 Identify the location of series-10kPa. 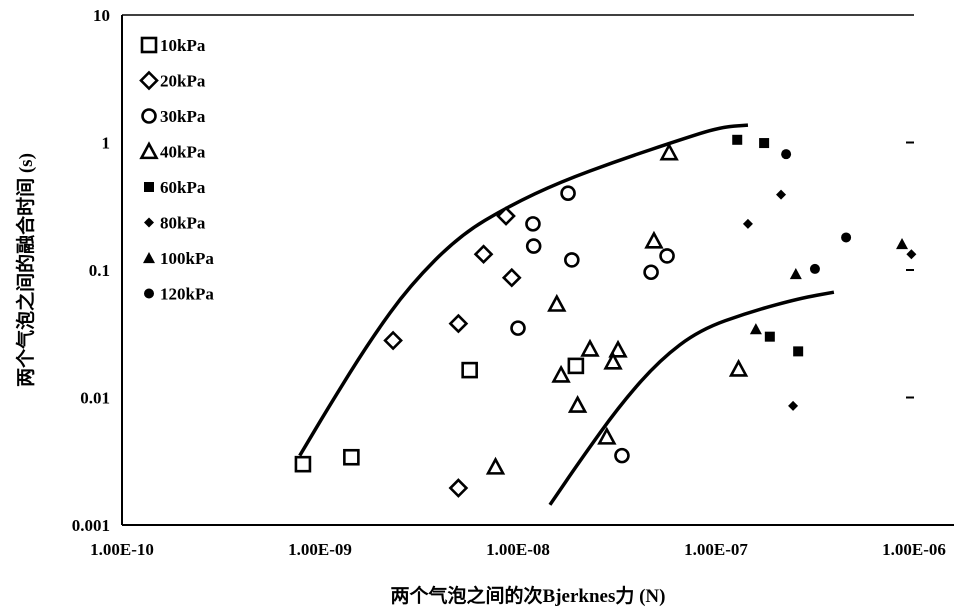
(439, 415).